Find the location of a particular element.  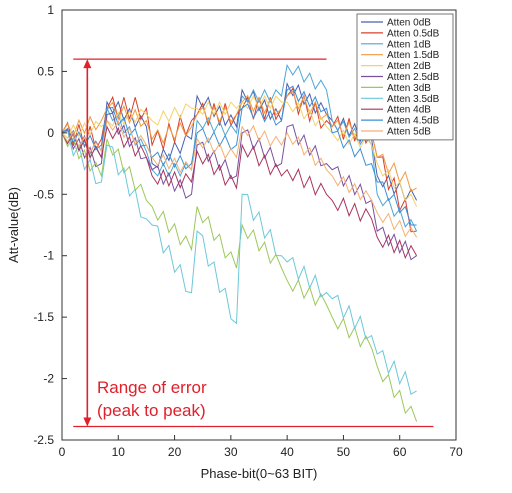

y-axis-label: Att-value(dB) is located at coordinates (13, 225).